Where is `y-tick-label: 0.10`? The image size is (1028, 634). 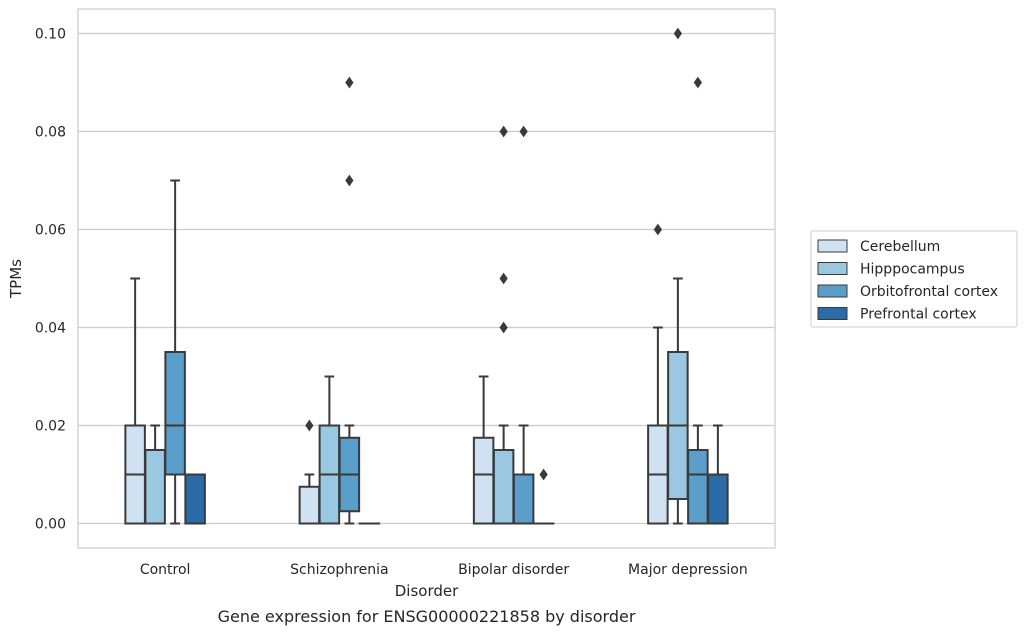 y-tick-label: 0.10 is located at coordinates (50, 35).